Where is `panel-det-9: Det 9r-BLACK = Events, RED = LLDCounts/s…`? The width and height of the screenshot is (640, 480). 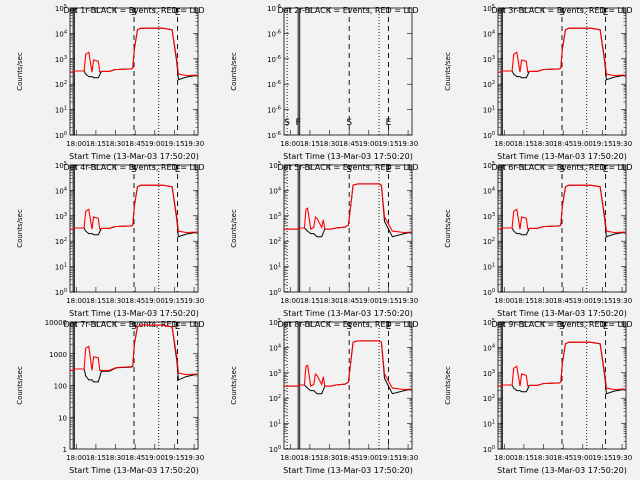 panel-det-9: Det 9r-BLACK = Events, RED = LLDCounts/s… is located at coordinates (538, 396).